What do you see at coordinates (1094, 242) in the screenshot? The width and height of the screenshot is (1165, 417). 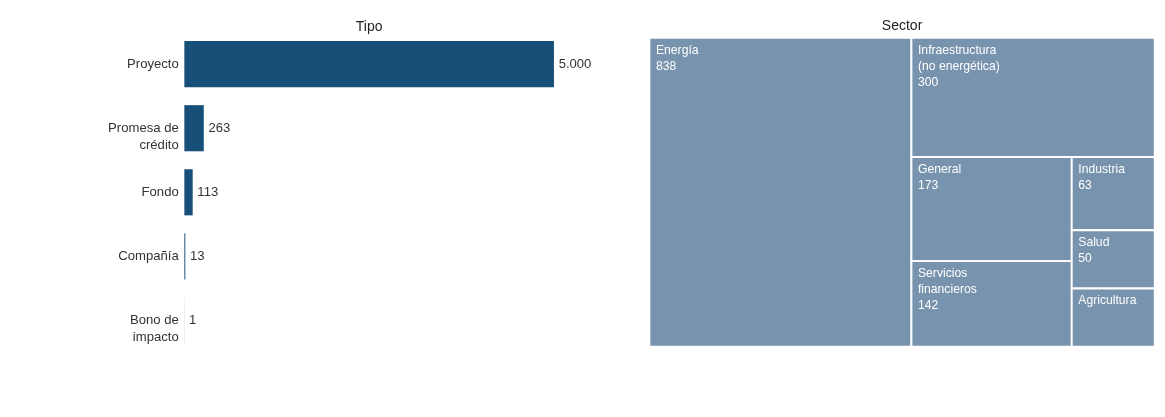 I see `category-label: Salud` at bounding box center [1094, 242].